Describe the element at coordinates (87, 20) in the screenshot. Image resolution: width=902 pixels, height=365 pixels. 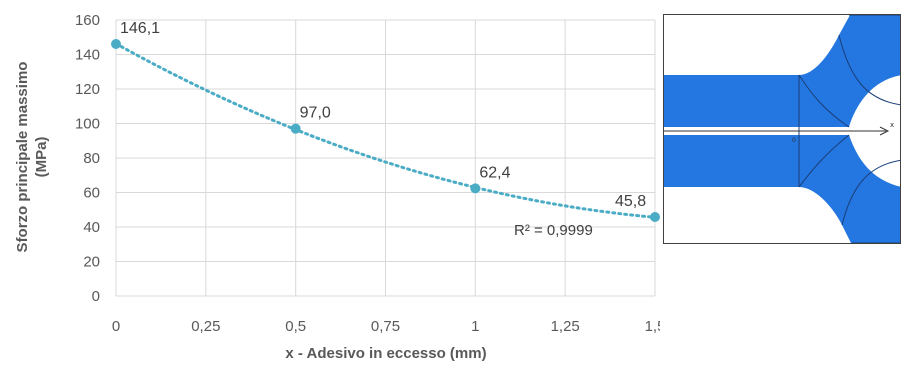
I see `y-tick-label: 160` at that location.